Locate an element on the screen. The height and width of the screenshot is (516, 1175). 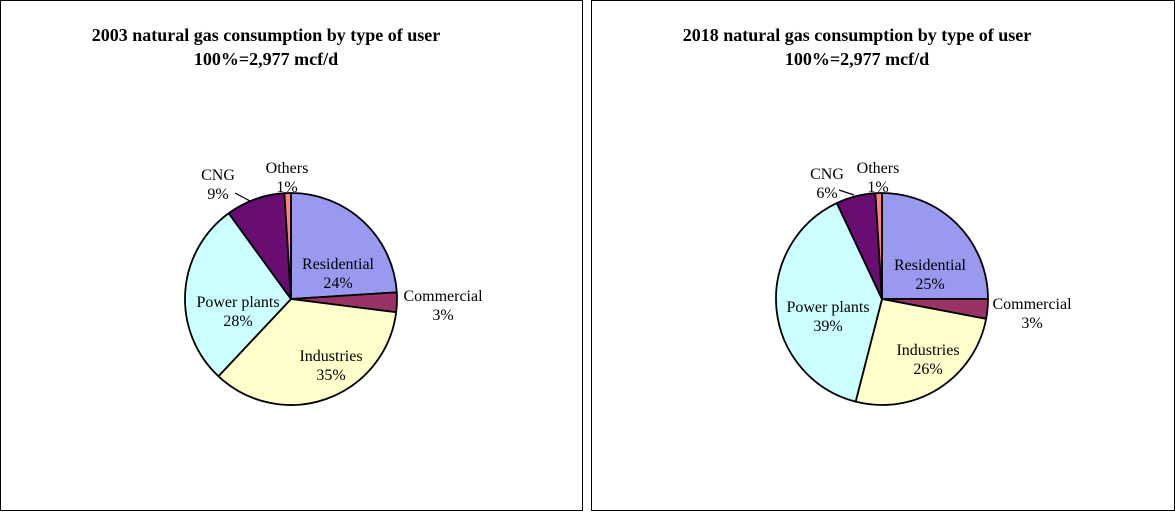
slice-label-cng: CNG 6% is located at coordinates (827, 184).